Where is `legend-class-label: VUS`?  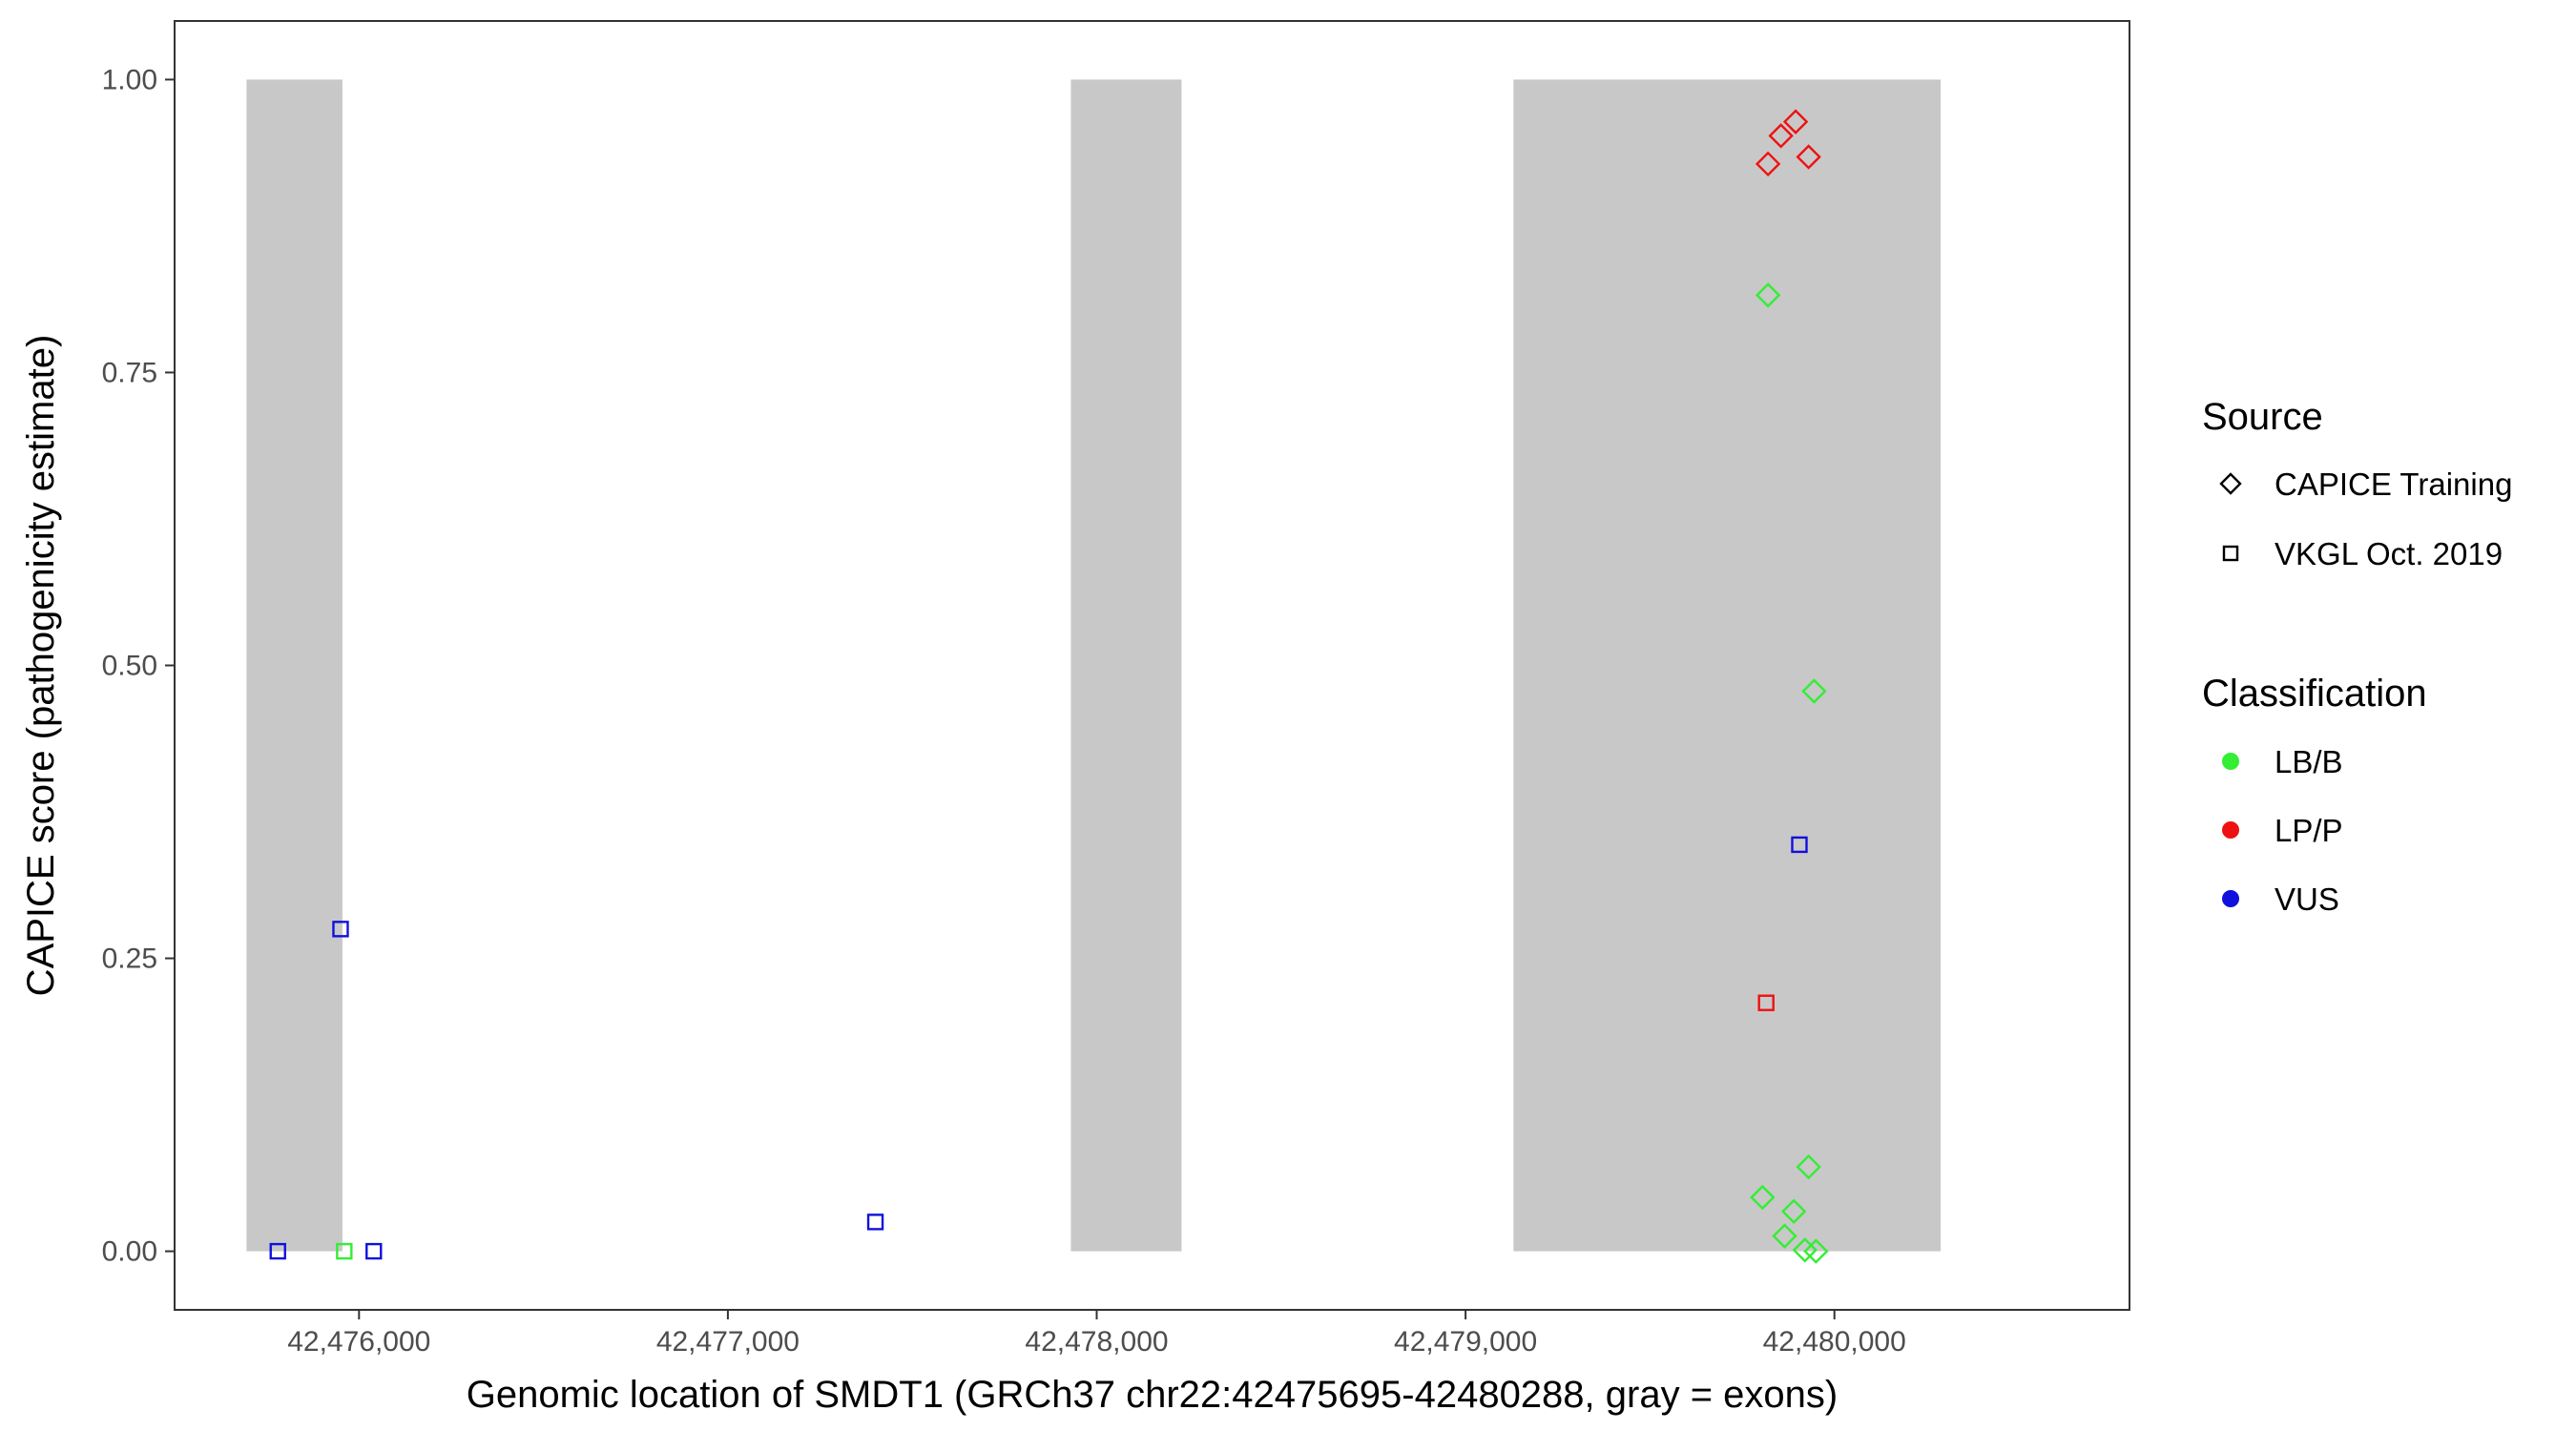
legend-class-label: VUS is located at coordinates (2307, 899).